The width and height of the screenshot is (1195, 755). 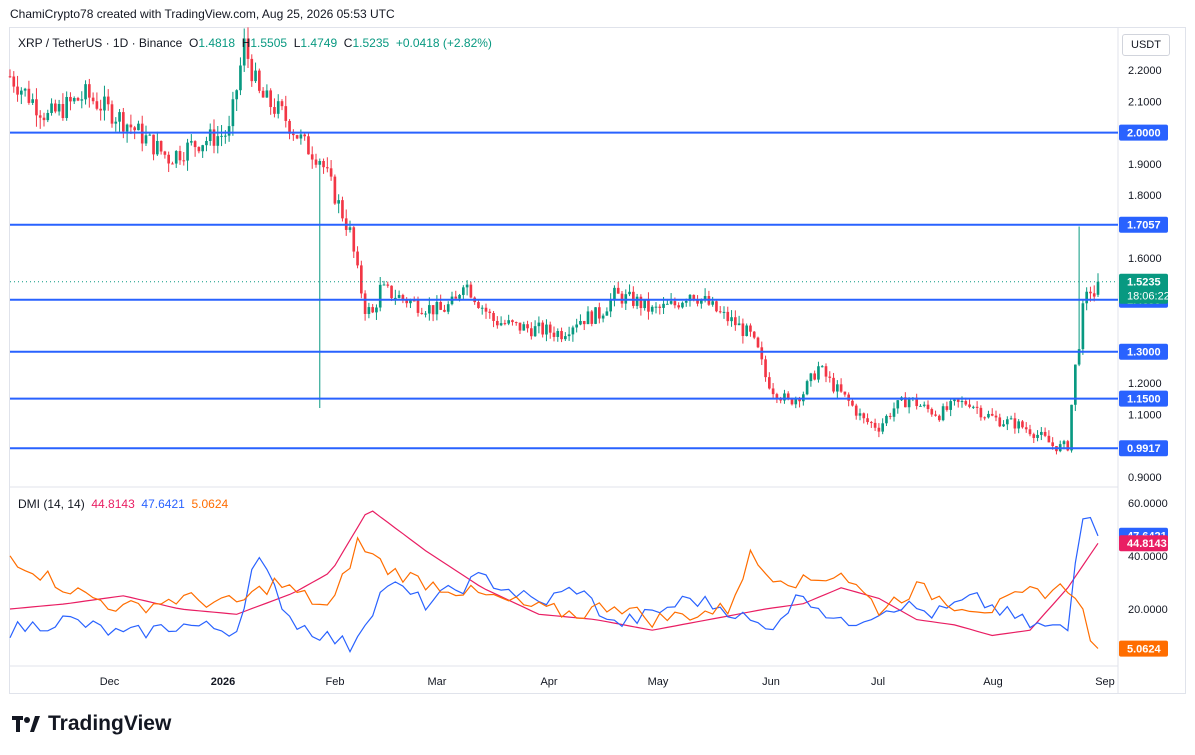 I want to click on time-tick-label: Apr, so click(x=548, y=682).